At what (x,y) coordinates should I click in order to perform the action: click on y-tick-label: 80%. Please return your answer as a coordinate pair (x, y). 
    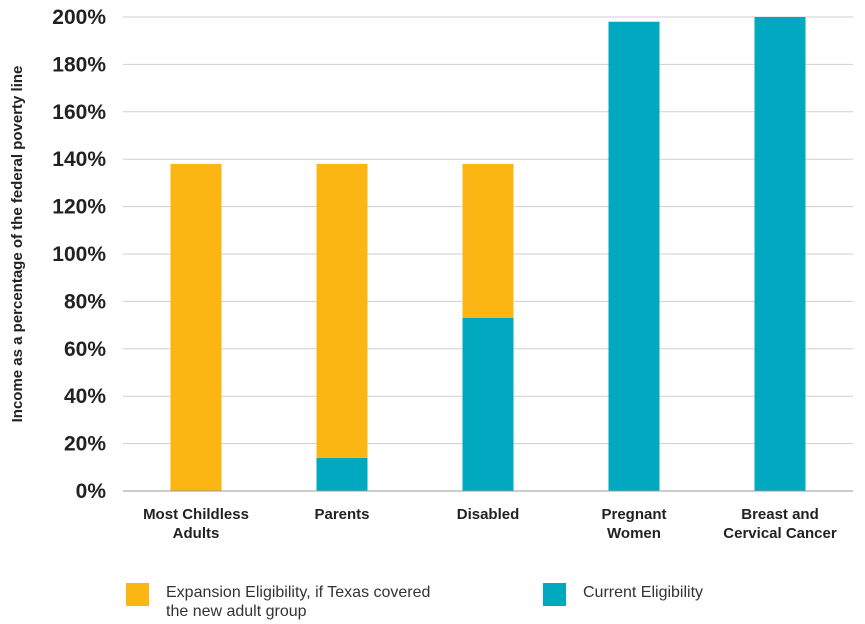
    Looking at the image, I should click on (85, 301).